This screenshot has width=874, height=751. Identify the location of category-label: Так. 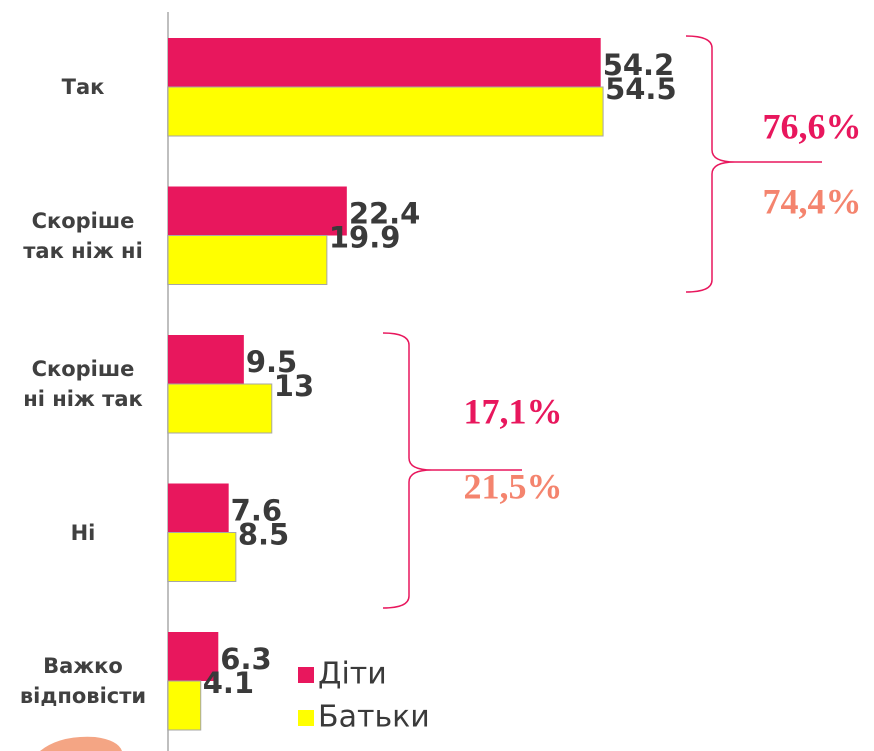
(83, 87).